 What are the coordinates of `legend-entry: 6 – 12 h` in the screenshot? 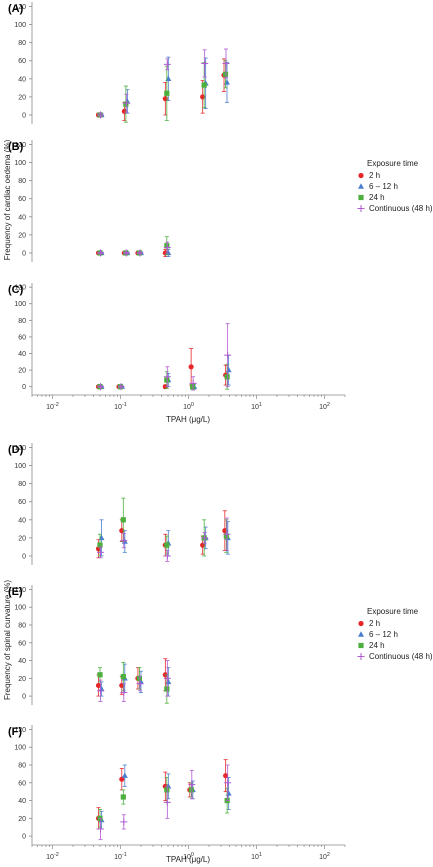 It's located at (383, 634).